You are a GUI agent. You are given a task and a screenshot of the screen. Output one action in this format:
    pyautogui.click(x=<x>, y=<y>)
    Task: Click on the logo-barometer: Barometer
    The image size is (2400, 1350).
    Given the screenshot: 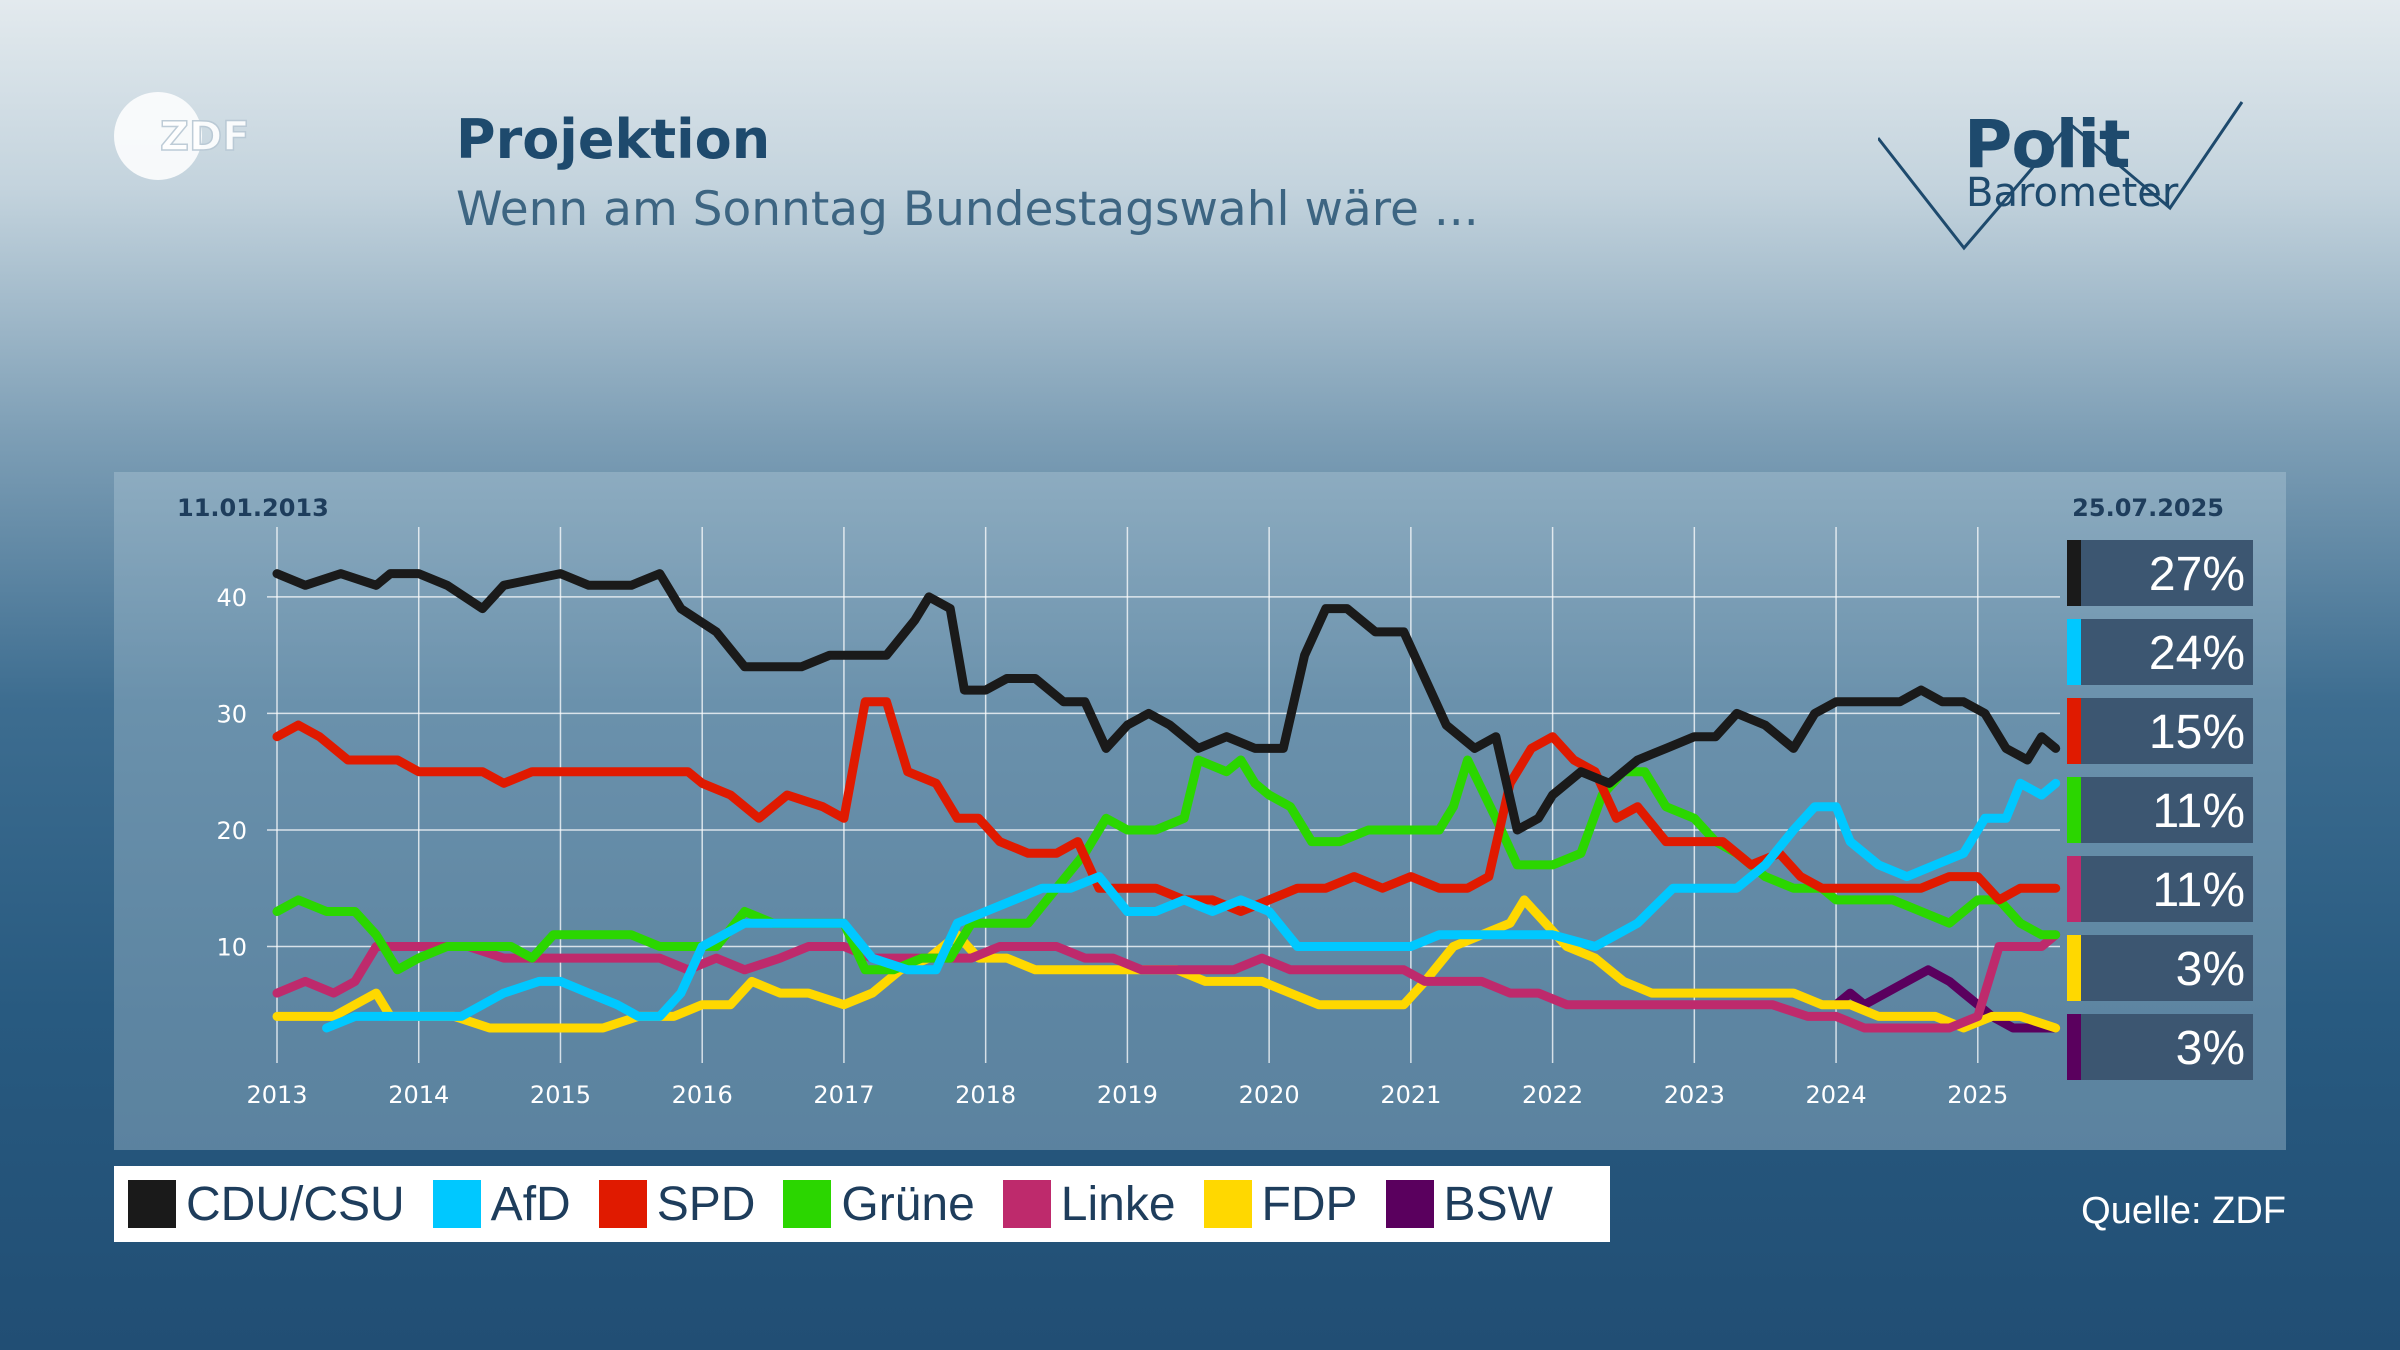 What is the action you would take?
    pyautogui.click(x=2072, y=193)
    